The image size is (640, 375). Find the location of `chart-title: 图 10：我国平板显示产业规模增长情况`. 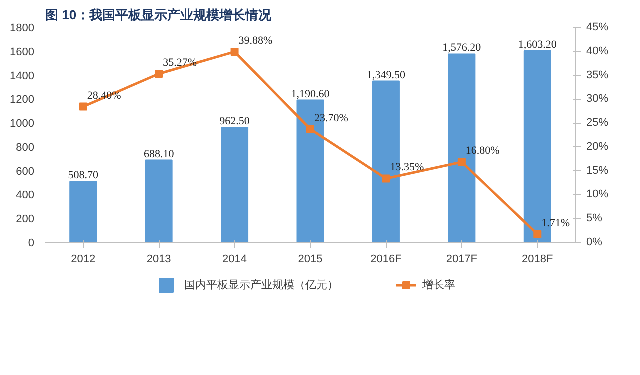

chart-title: 图 10：我国平板显示产业规模增长情况 is located at coordinates (159, 15).